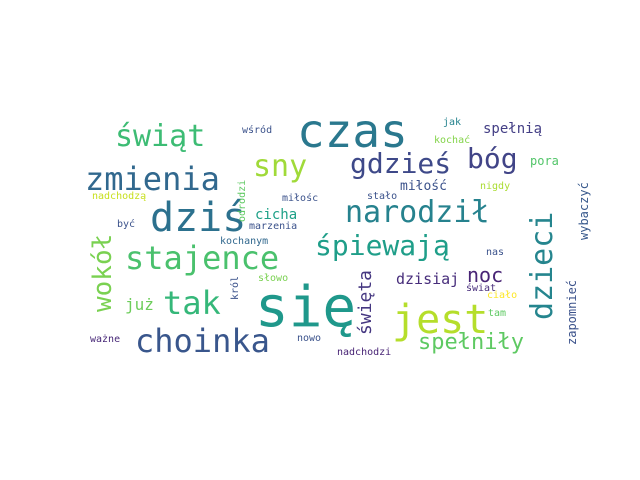 This screenshot has width=640, height=480. What do you see at coordinates (492, 158) in the screenshot?
I see `word-13: bóg` at bounding box center [492, 158].